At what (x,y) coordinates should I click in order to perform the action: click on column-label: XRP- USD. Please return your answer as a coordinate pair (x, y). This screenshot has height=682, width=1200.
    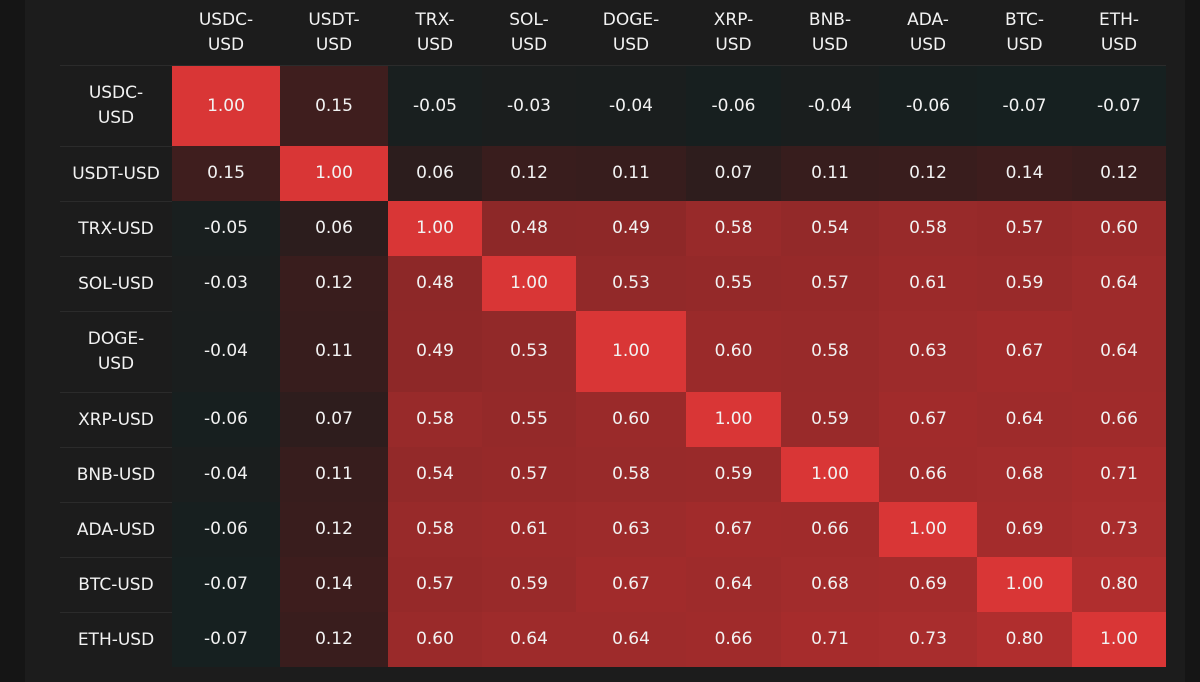
    Looking at the image, I should click on (733, 32).